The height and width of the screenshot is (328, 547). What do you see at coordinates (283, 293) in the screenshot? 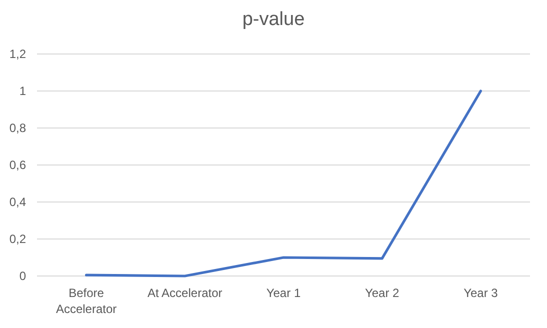
I see `x-tick-label: Year 1` at bounding box center [283, 293].